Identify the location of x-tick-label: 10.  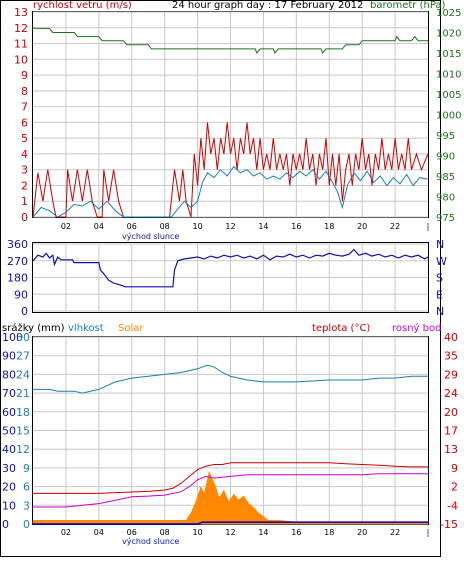
(197, 226).